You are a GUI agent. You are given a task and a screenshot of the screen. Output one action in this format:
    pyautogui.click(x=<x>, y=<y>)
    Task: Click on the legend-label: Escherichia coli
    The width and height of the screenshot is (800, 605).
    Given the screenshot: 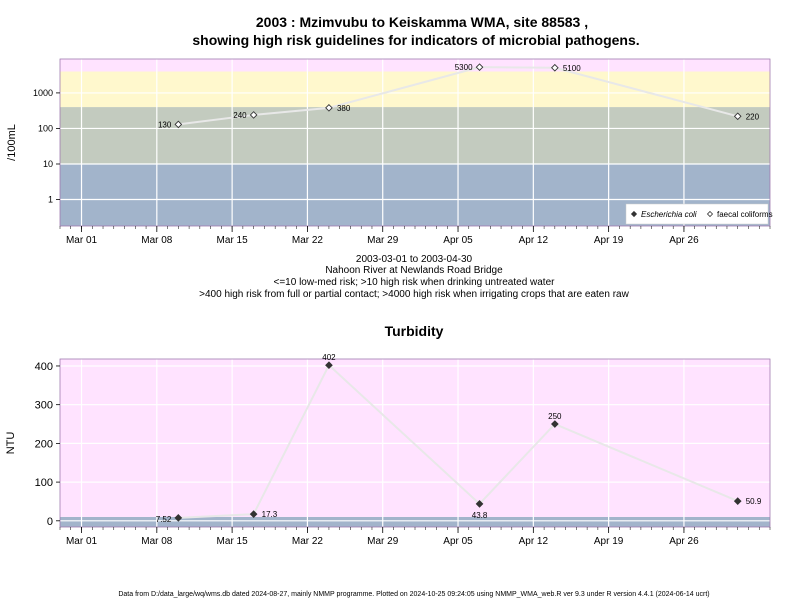 What is the action you would take?
    pyautogui.click(x=669, y=214)
    